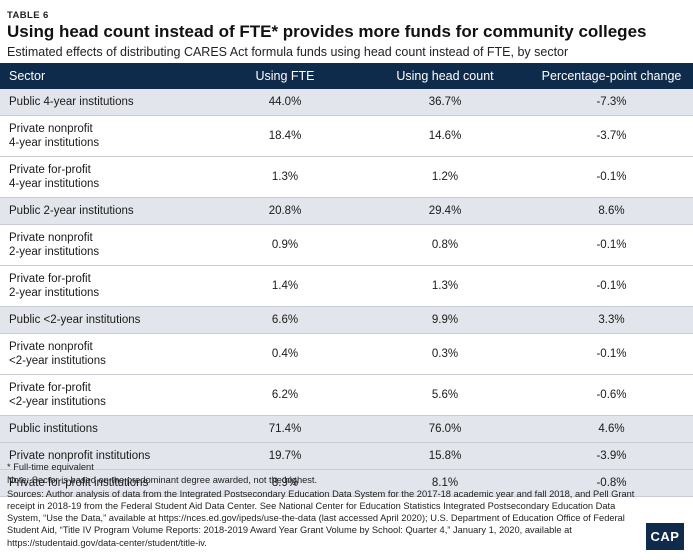 This screenshot has height=560, width=693. What do you see at coordinates (285, 395) in the screenshot?
I see `cell-using-fte: 6.2%` at bounding box center [285, 395].